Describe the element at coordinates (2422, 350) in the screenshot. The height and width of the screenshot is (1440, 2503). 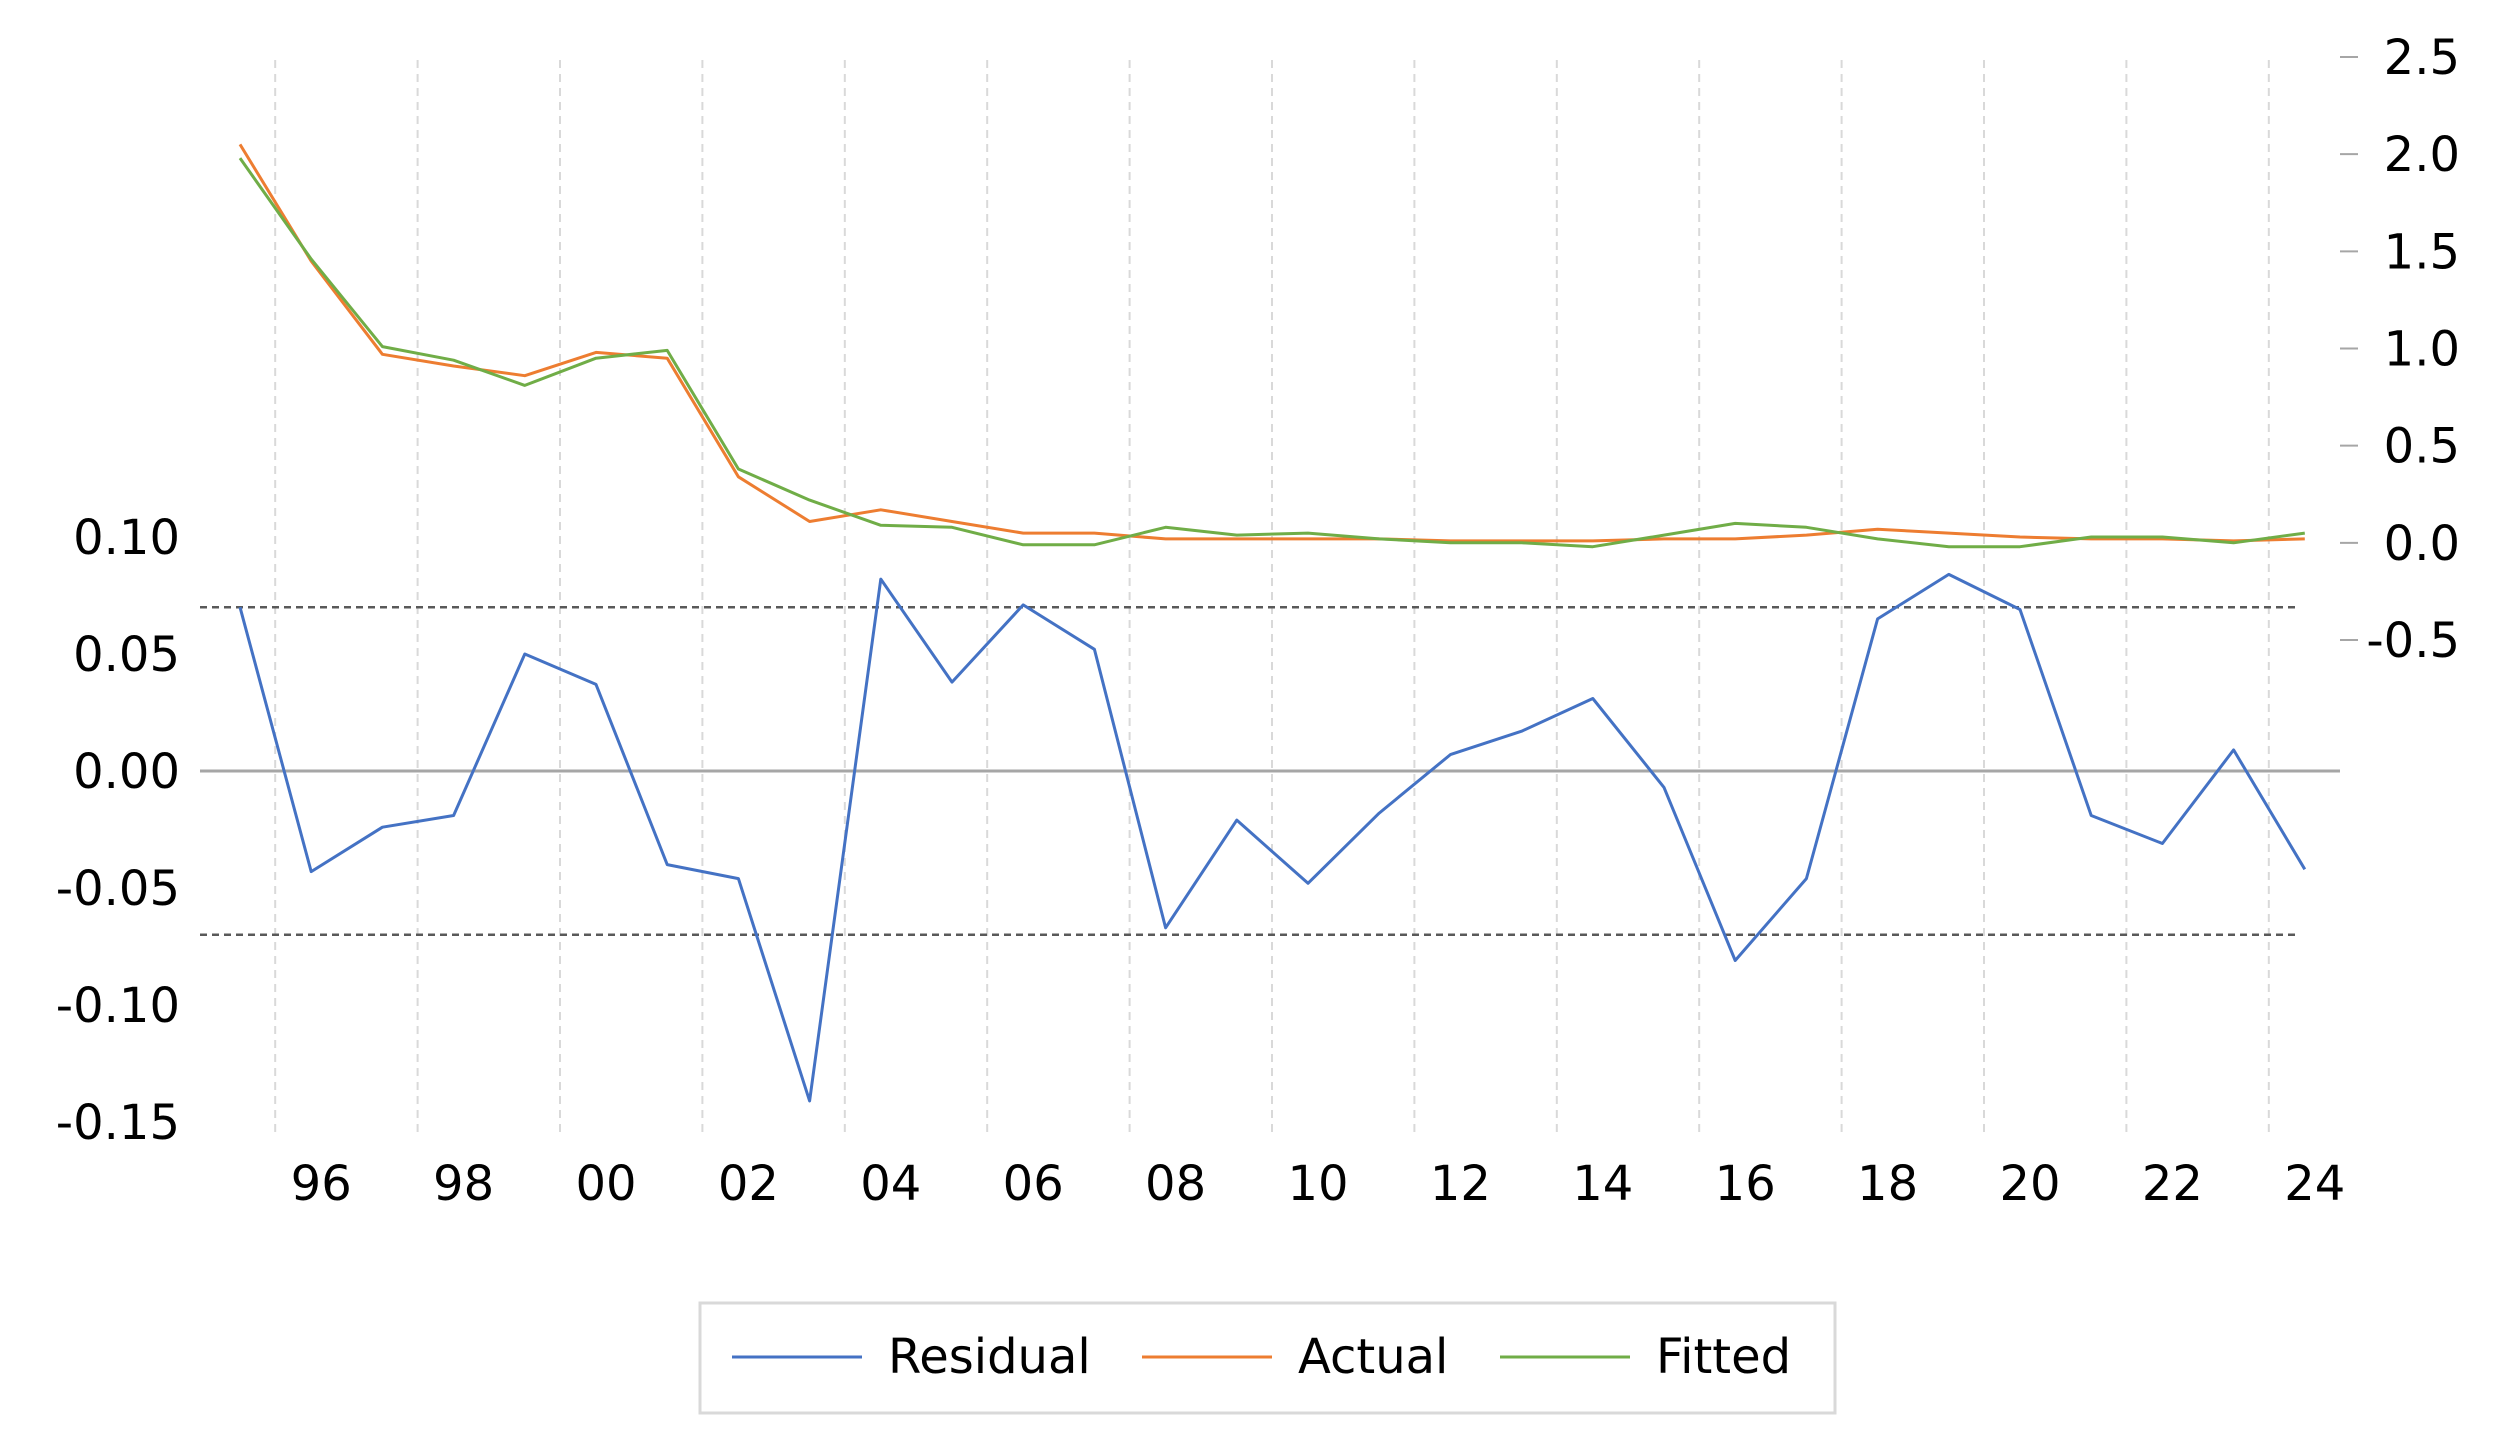
I see `right-tick-label: 1.0` at that location.